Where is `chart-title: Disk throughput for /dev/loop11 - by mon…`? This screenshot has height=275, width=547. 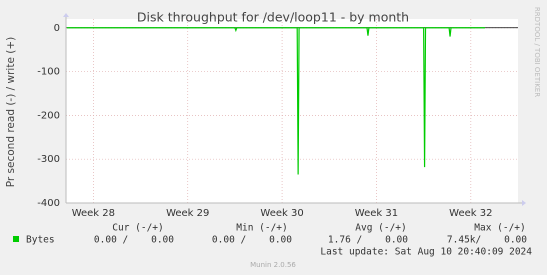 chart-title: Disk throughput for /dev/loop11 - by mon… is located at coordinates (273, 17).